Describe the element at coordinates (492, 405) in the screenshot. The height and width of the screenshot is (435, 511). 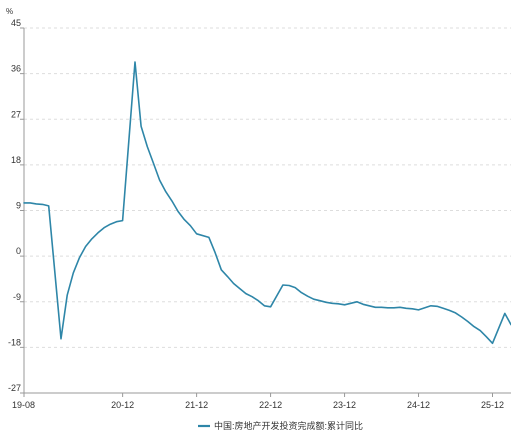
I see `x-tick-label: 25-12` at that location.